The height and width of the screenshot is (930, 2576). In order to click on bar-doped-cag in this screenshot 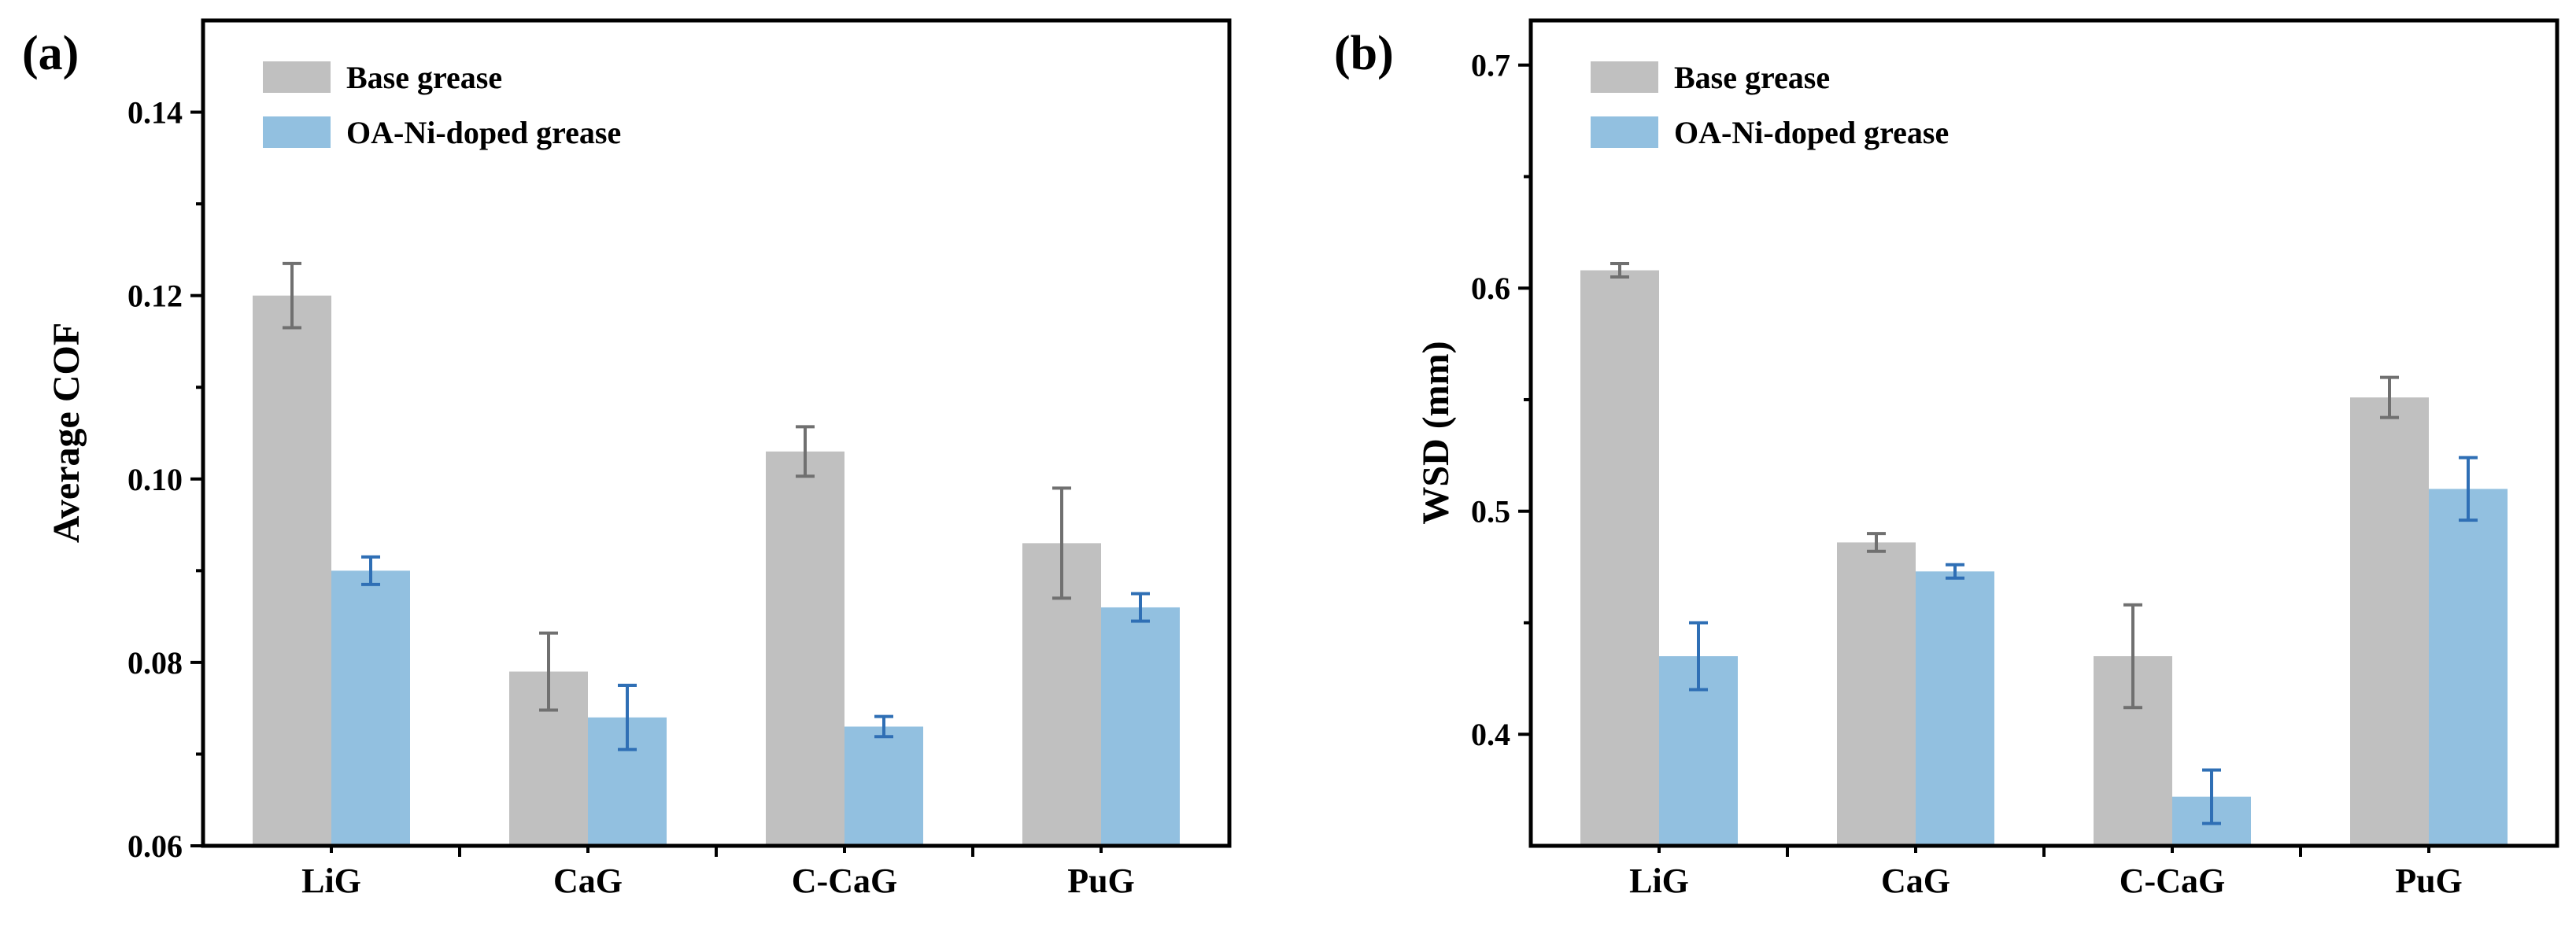, I will do `click(1955, 708)`.